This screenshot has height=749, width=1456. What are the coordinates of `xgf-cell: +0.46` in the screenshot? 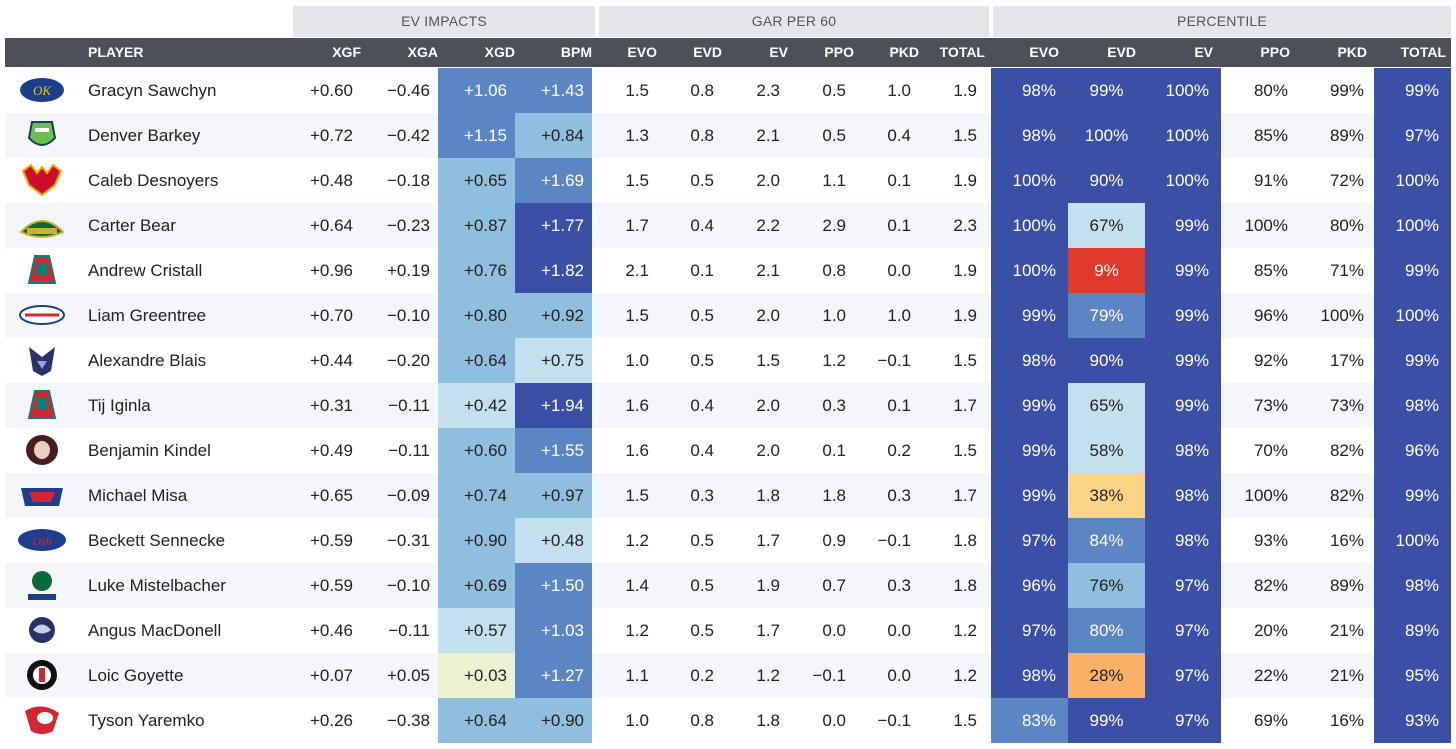 It's located at (331, 630).